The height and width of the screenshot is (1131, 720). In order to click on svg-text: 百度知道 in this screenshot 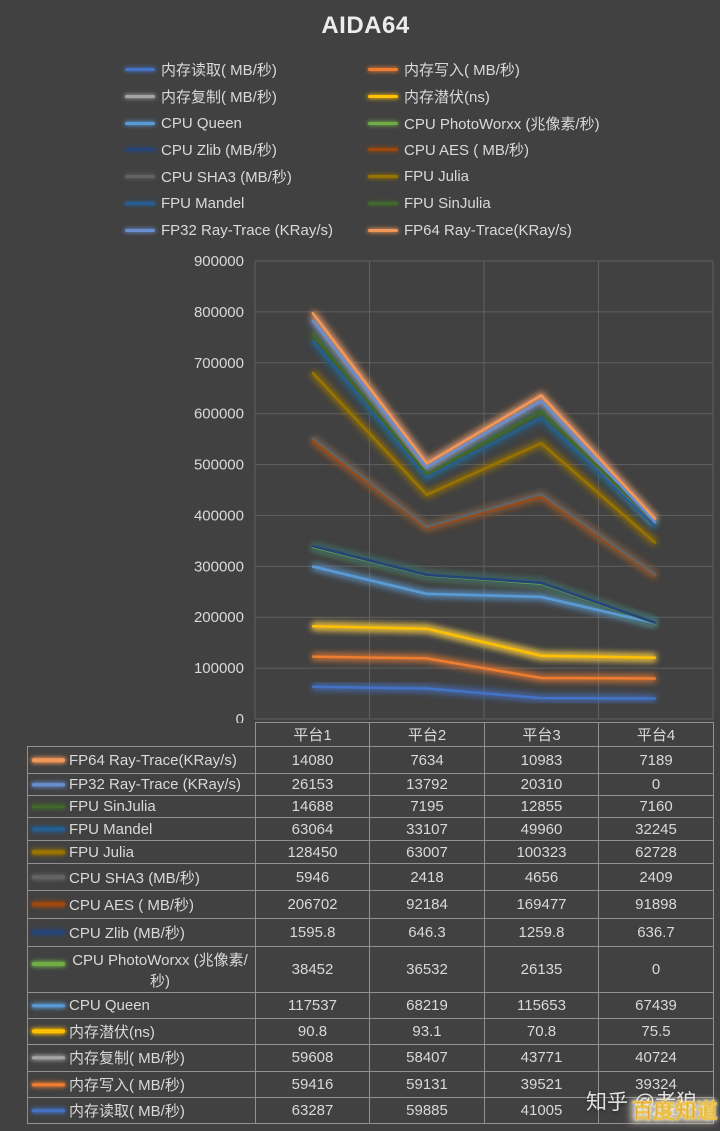, I will do `click(675, 1111)`.